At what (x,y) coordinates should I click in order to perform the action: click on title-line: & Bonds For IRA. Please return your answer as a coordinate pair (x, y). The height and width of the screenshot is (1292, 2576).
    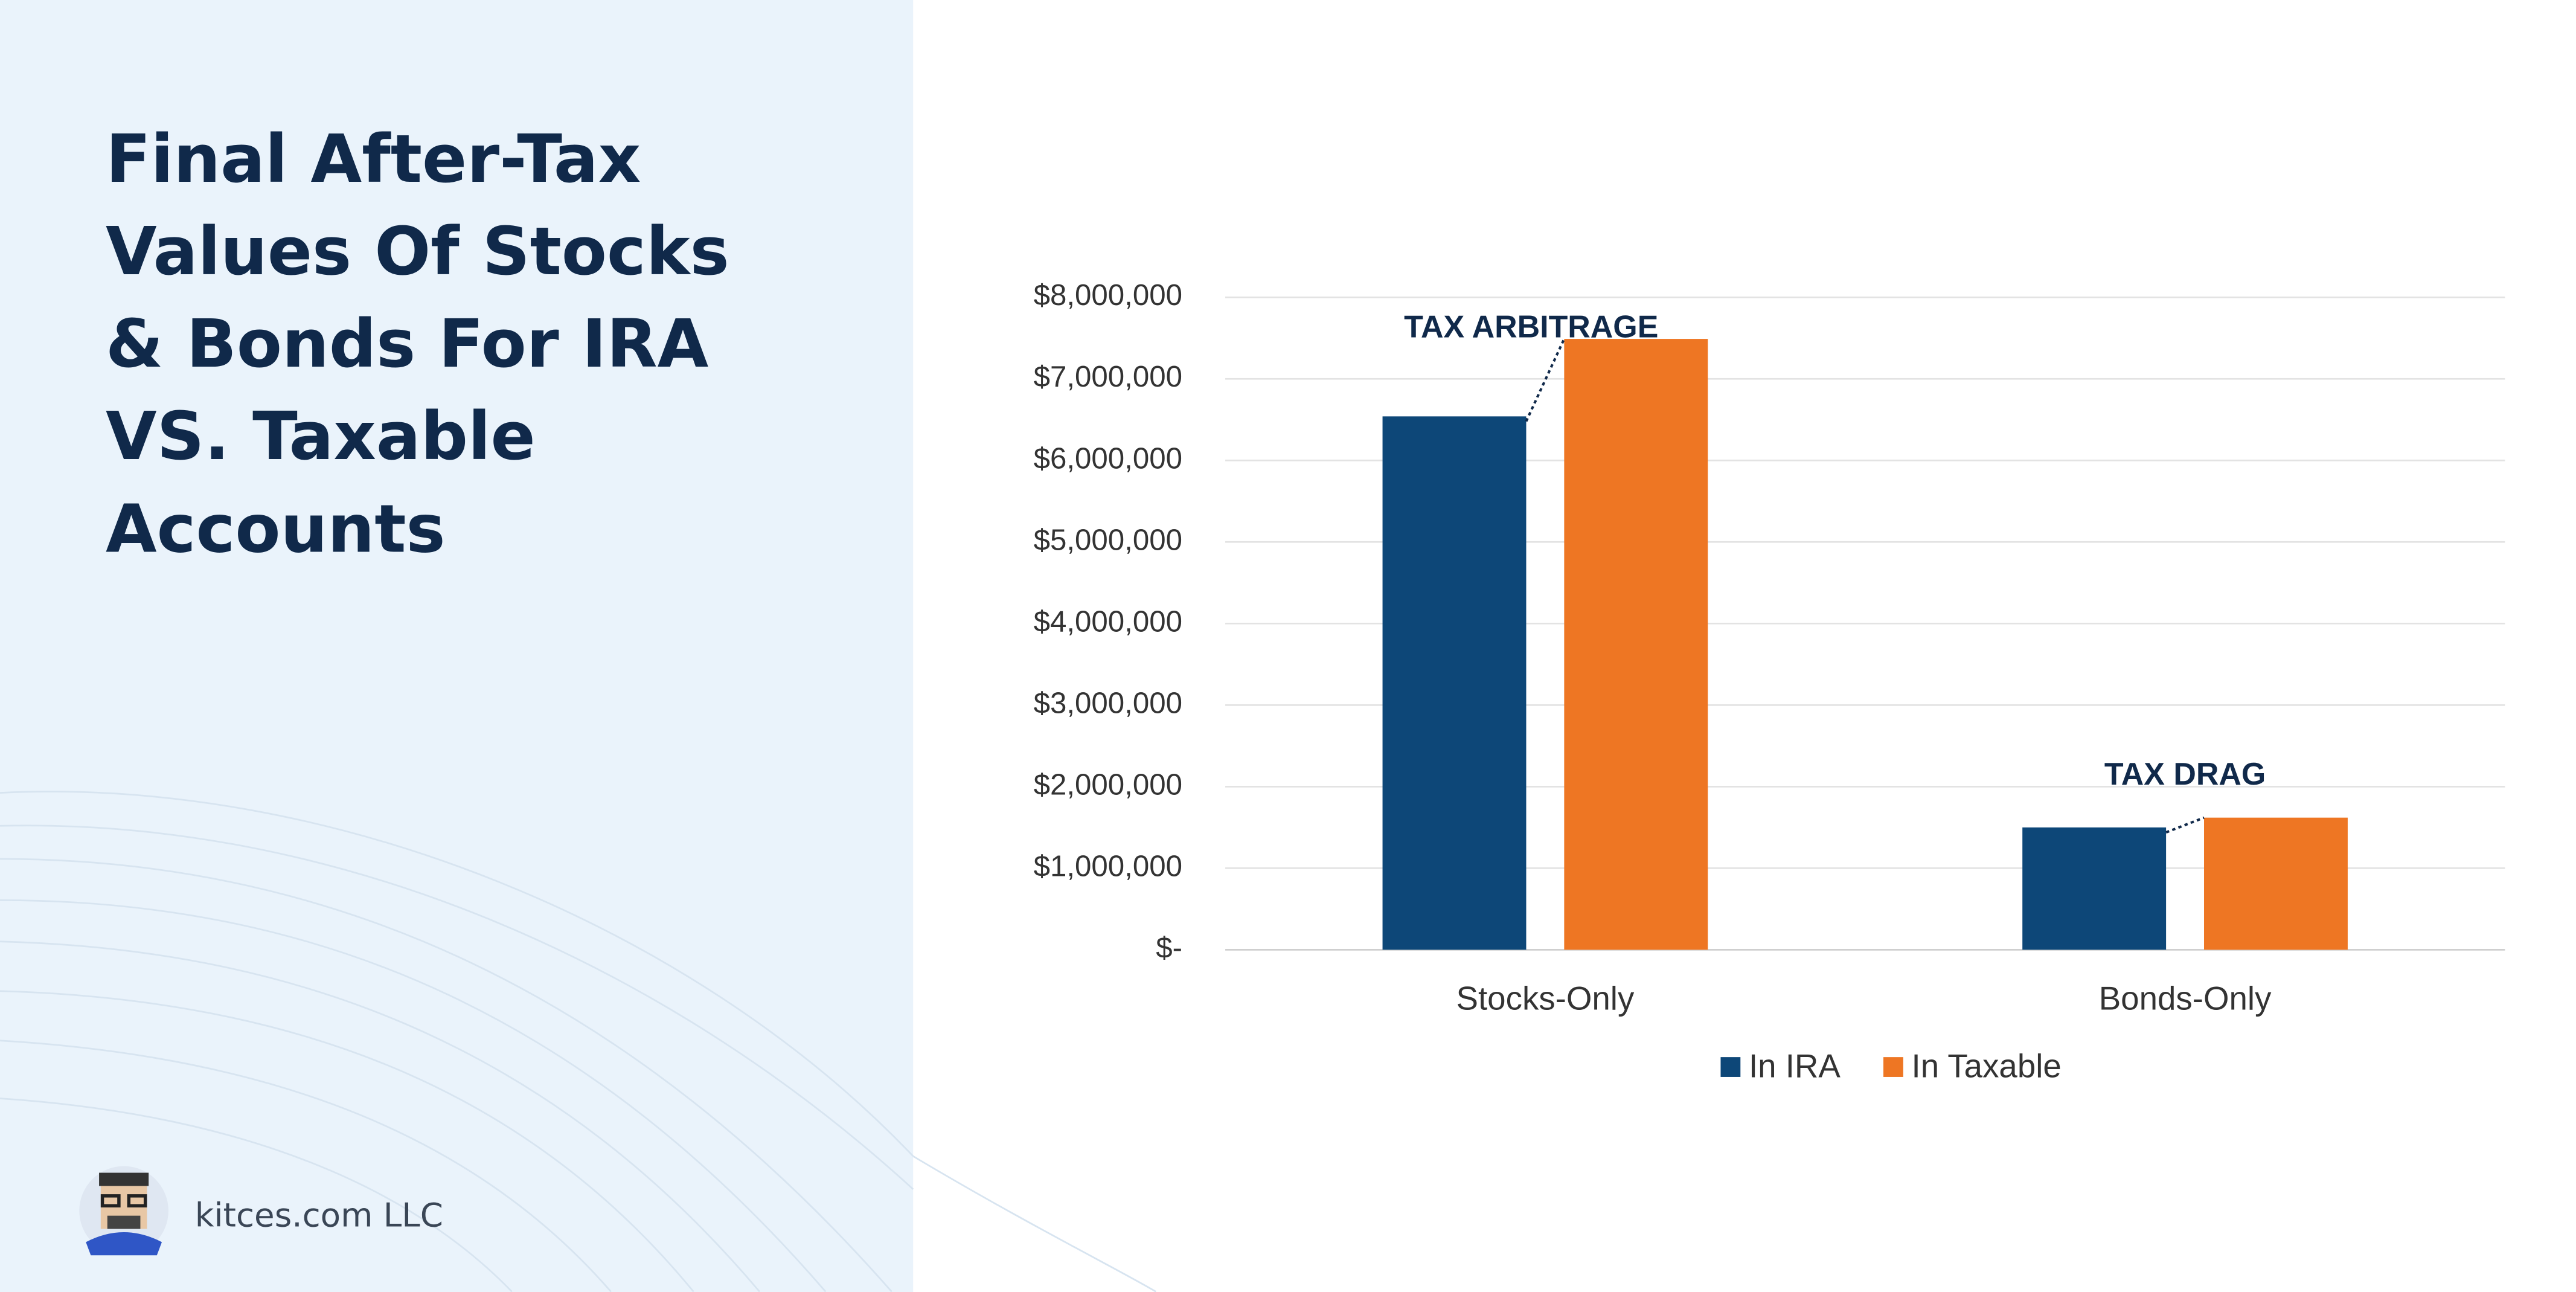
    Looking at the image, I should click on (407, 343).